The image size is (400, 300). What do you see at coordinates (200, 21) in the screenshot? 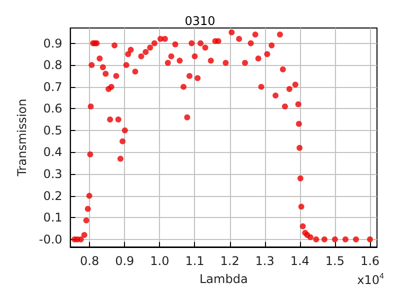
I see `chart-title: 0310` at bounding box center [200, 21].